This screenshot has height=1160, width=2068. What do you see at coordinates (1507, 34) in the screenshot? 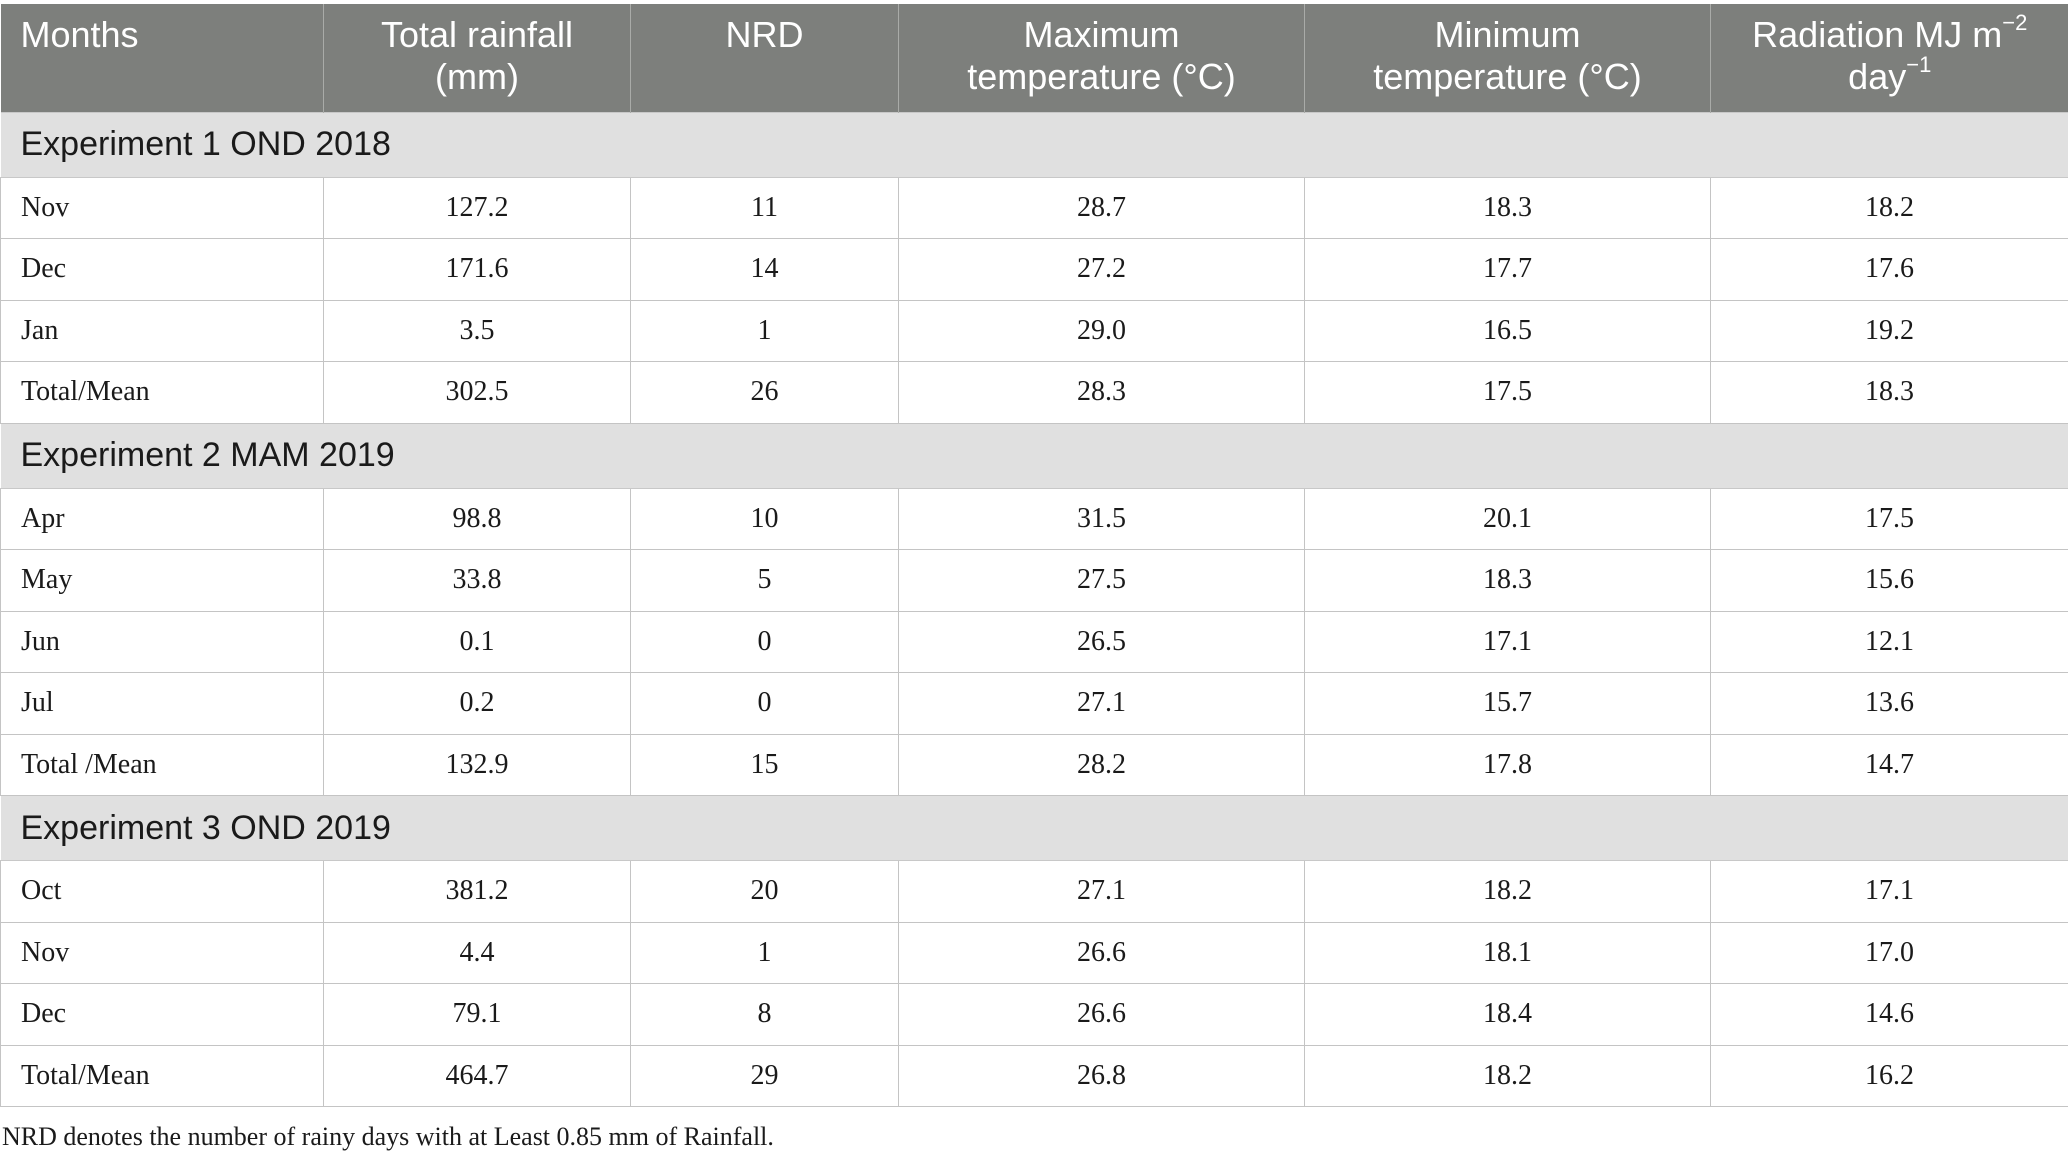
I see `header-min-temperature-line1: Minimum` at bounding box center [1507, 34].